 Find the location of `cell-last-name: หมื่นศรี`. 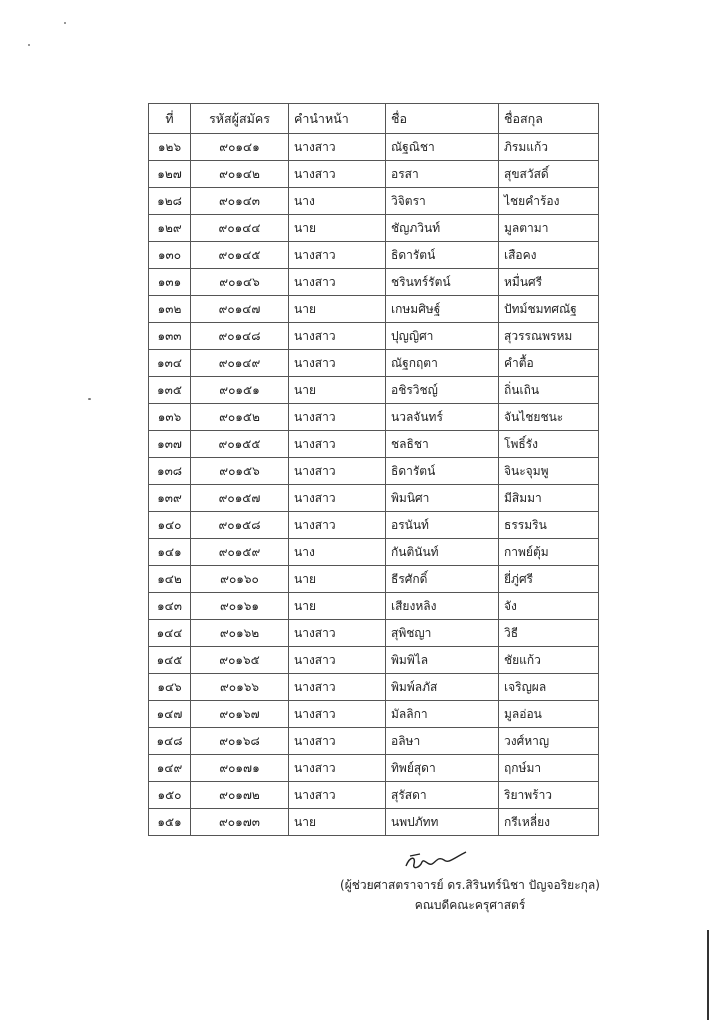

cell-last-name: หมื่นศรี is located at coordinates (548, 282).